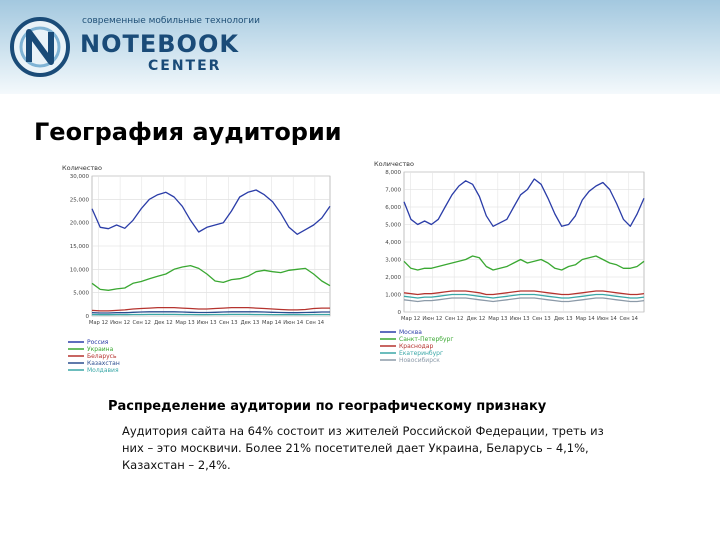  Describe the element at coordinates (184, 323) in the screenshot. I see `chart-0-xtick: Мар 13` at that location.